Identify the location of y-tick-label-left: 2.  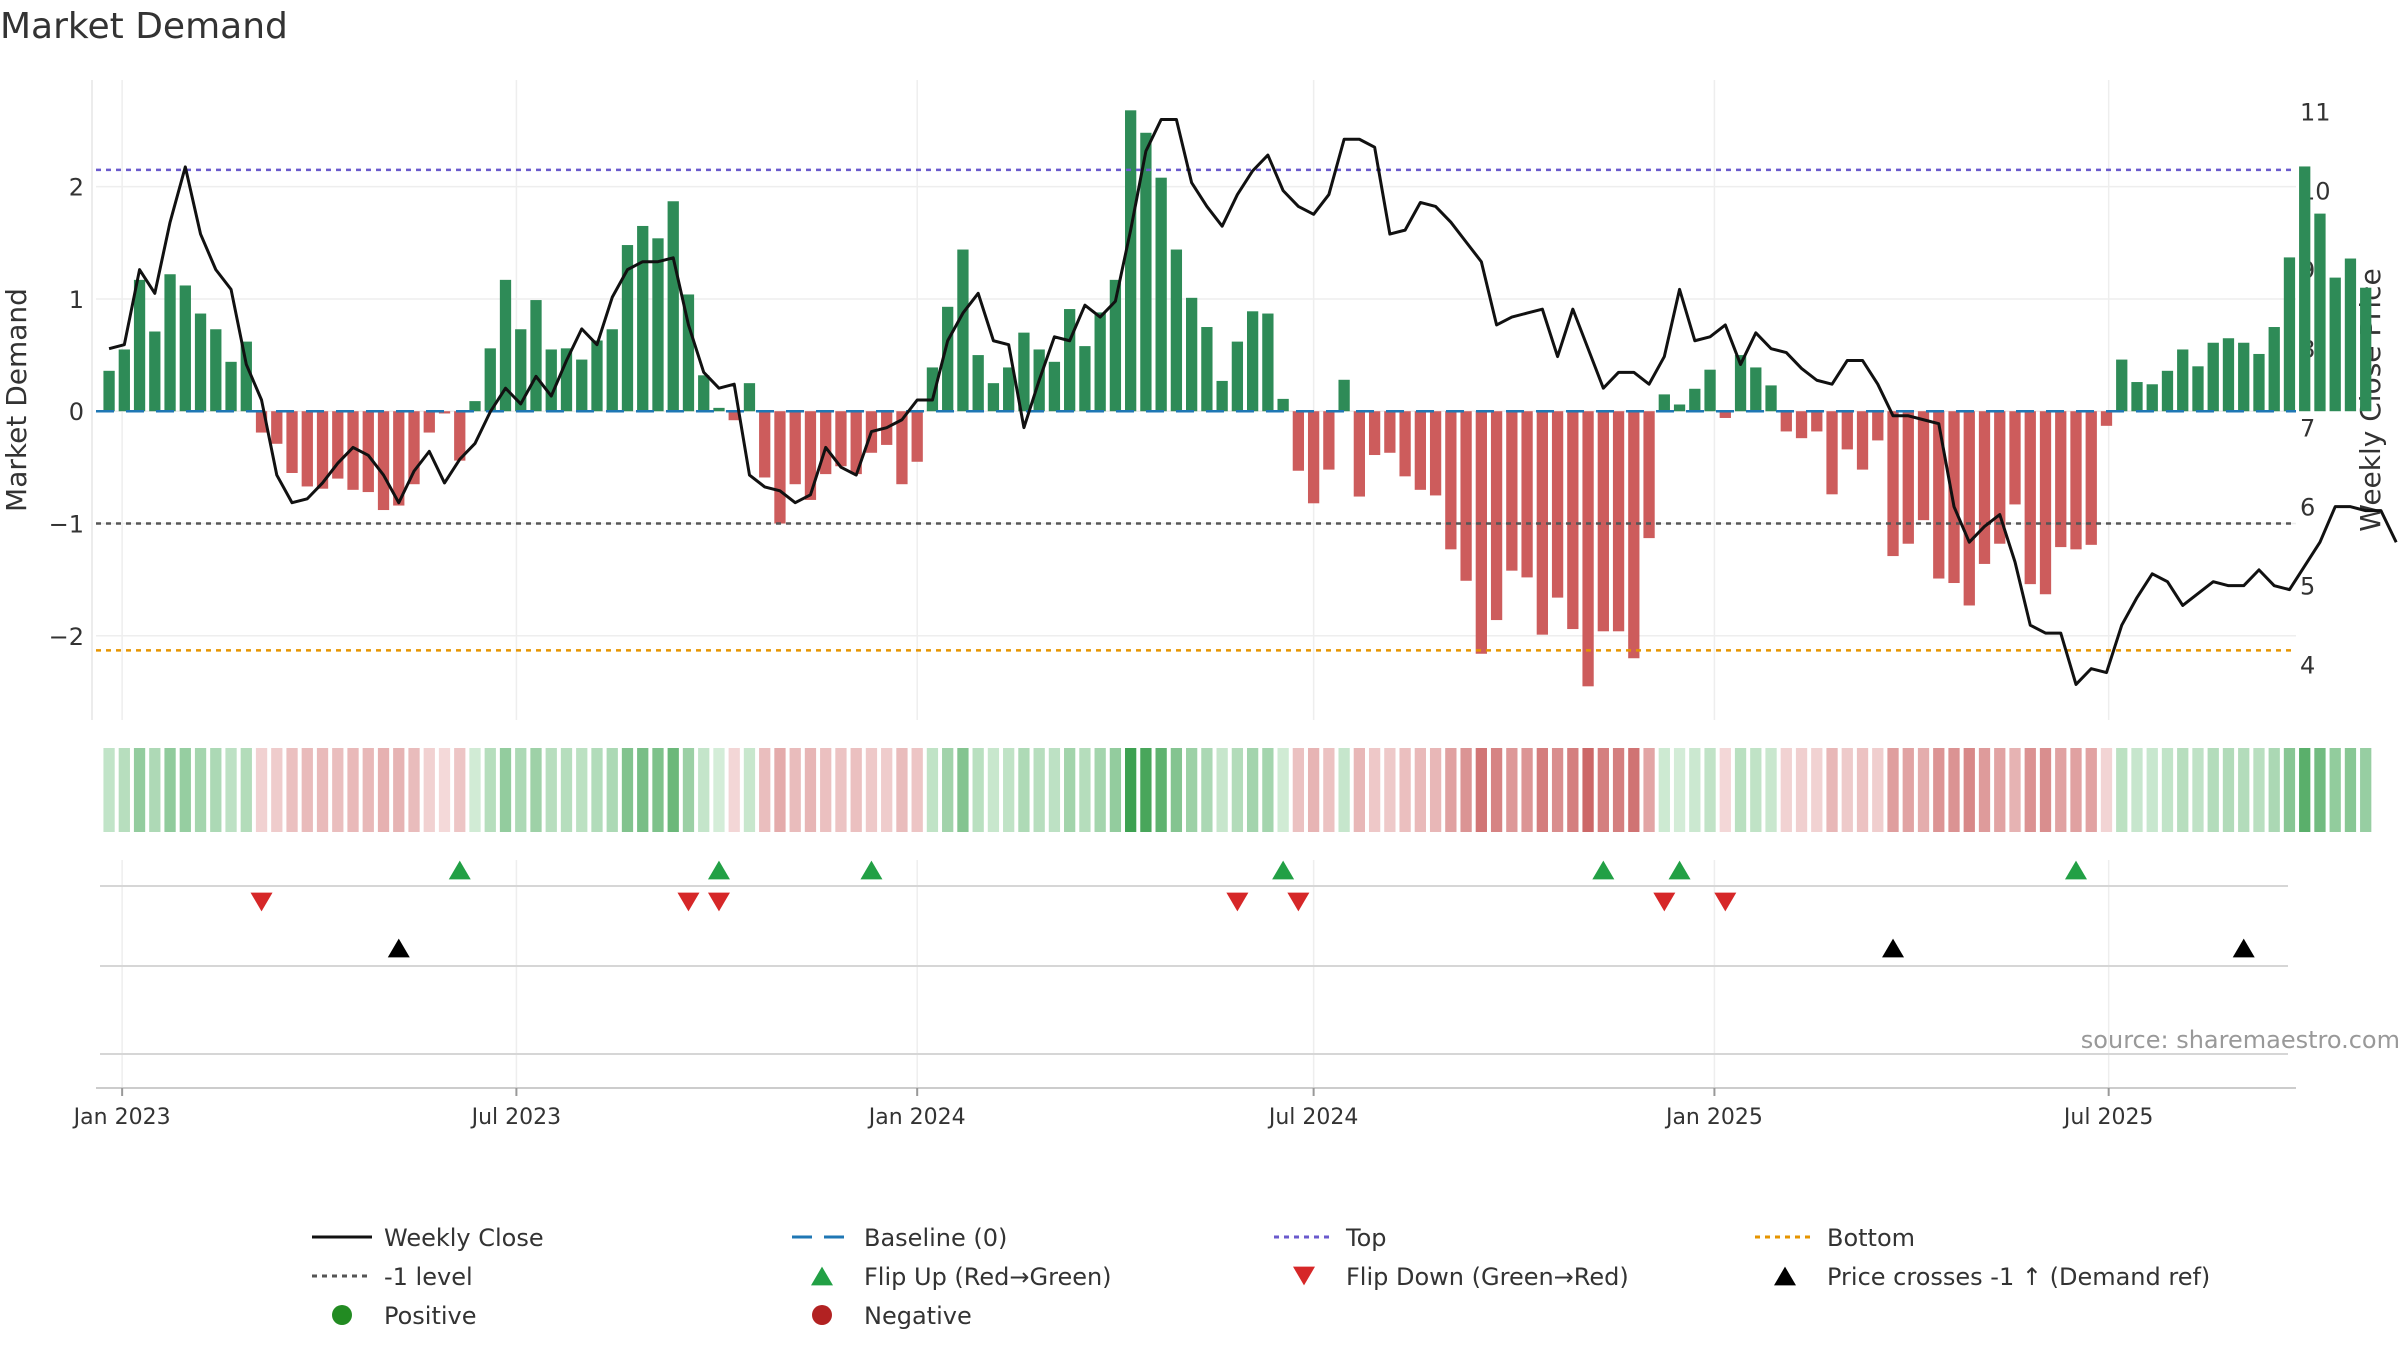
(76, 188).